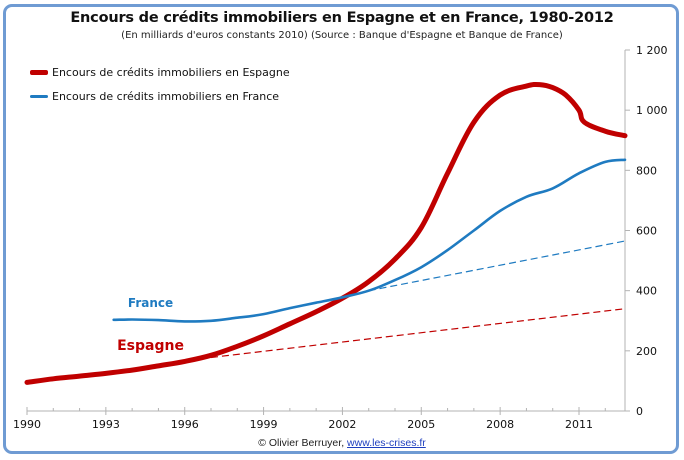  What do you see at coordinates (166, 96) in the screenshot?
I see `legend-label-france: Encours de crédits immobiliers en France` at bounding box center [166, 96].